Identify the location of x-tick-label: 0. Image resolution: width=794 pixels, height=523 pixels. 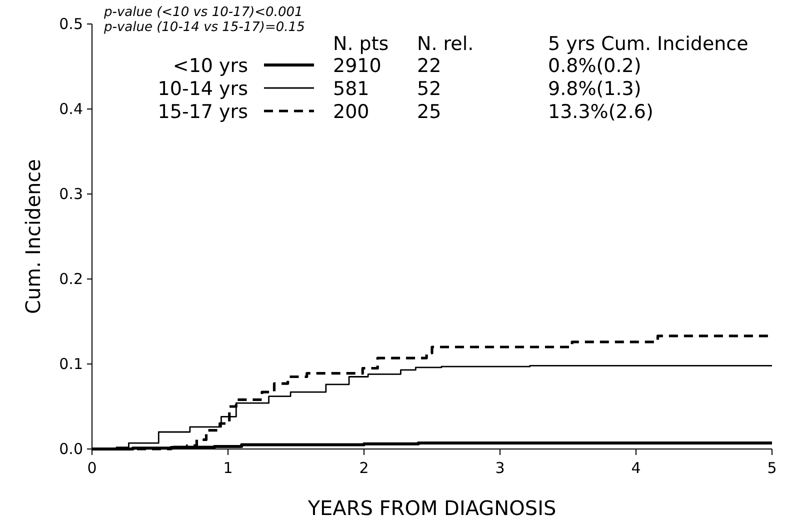
(92, 468).